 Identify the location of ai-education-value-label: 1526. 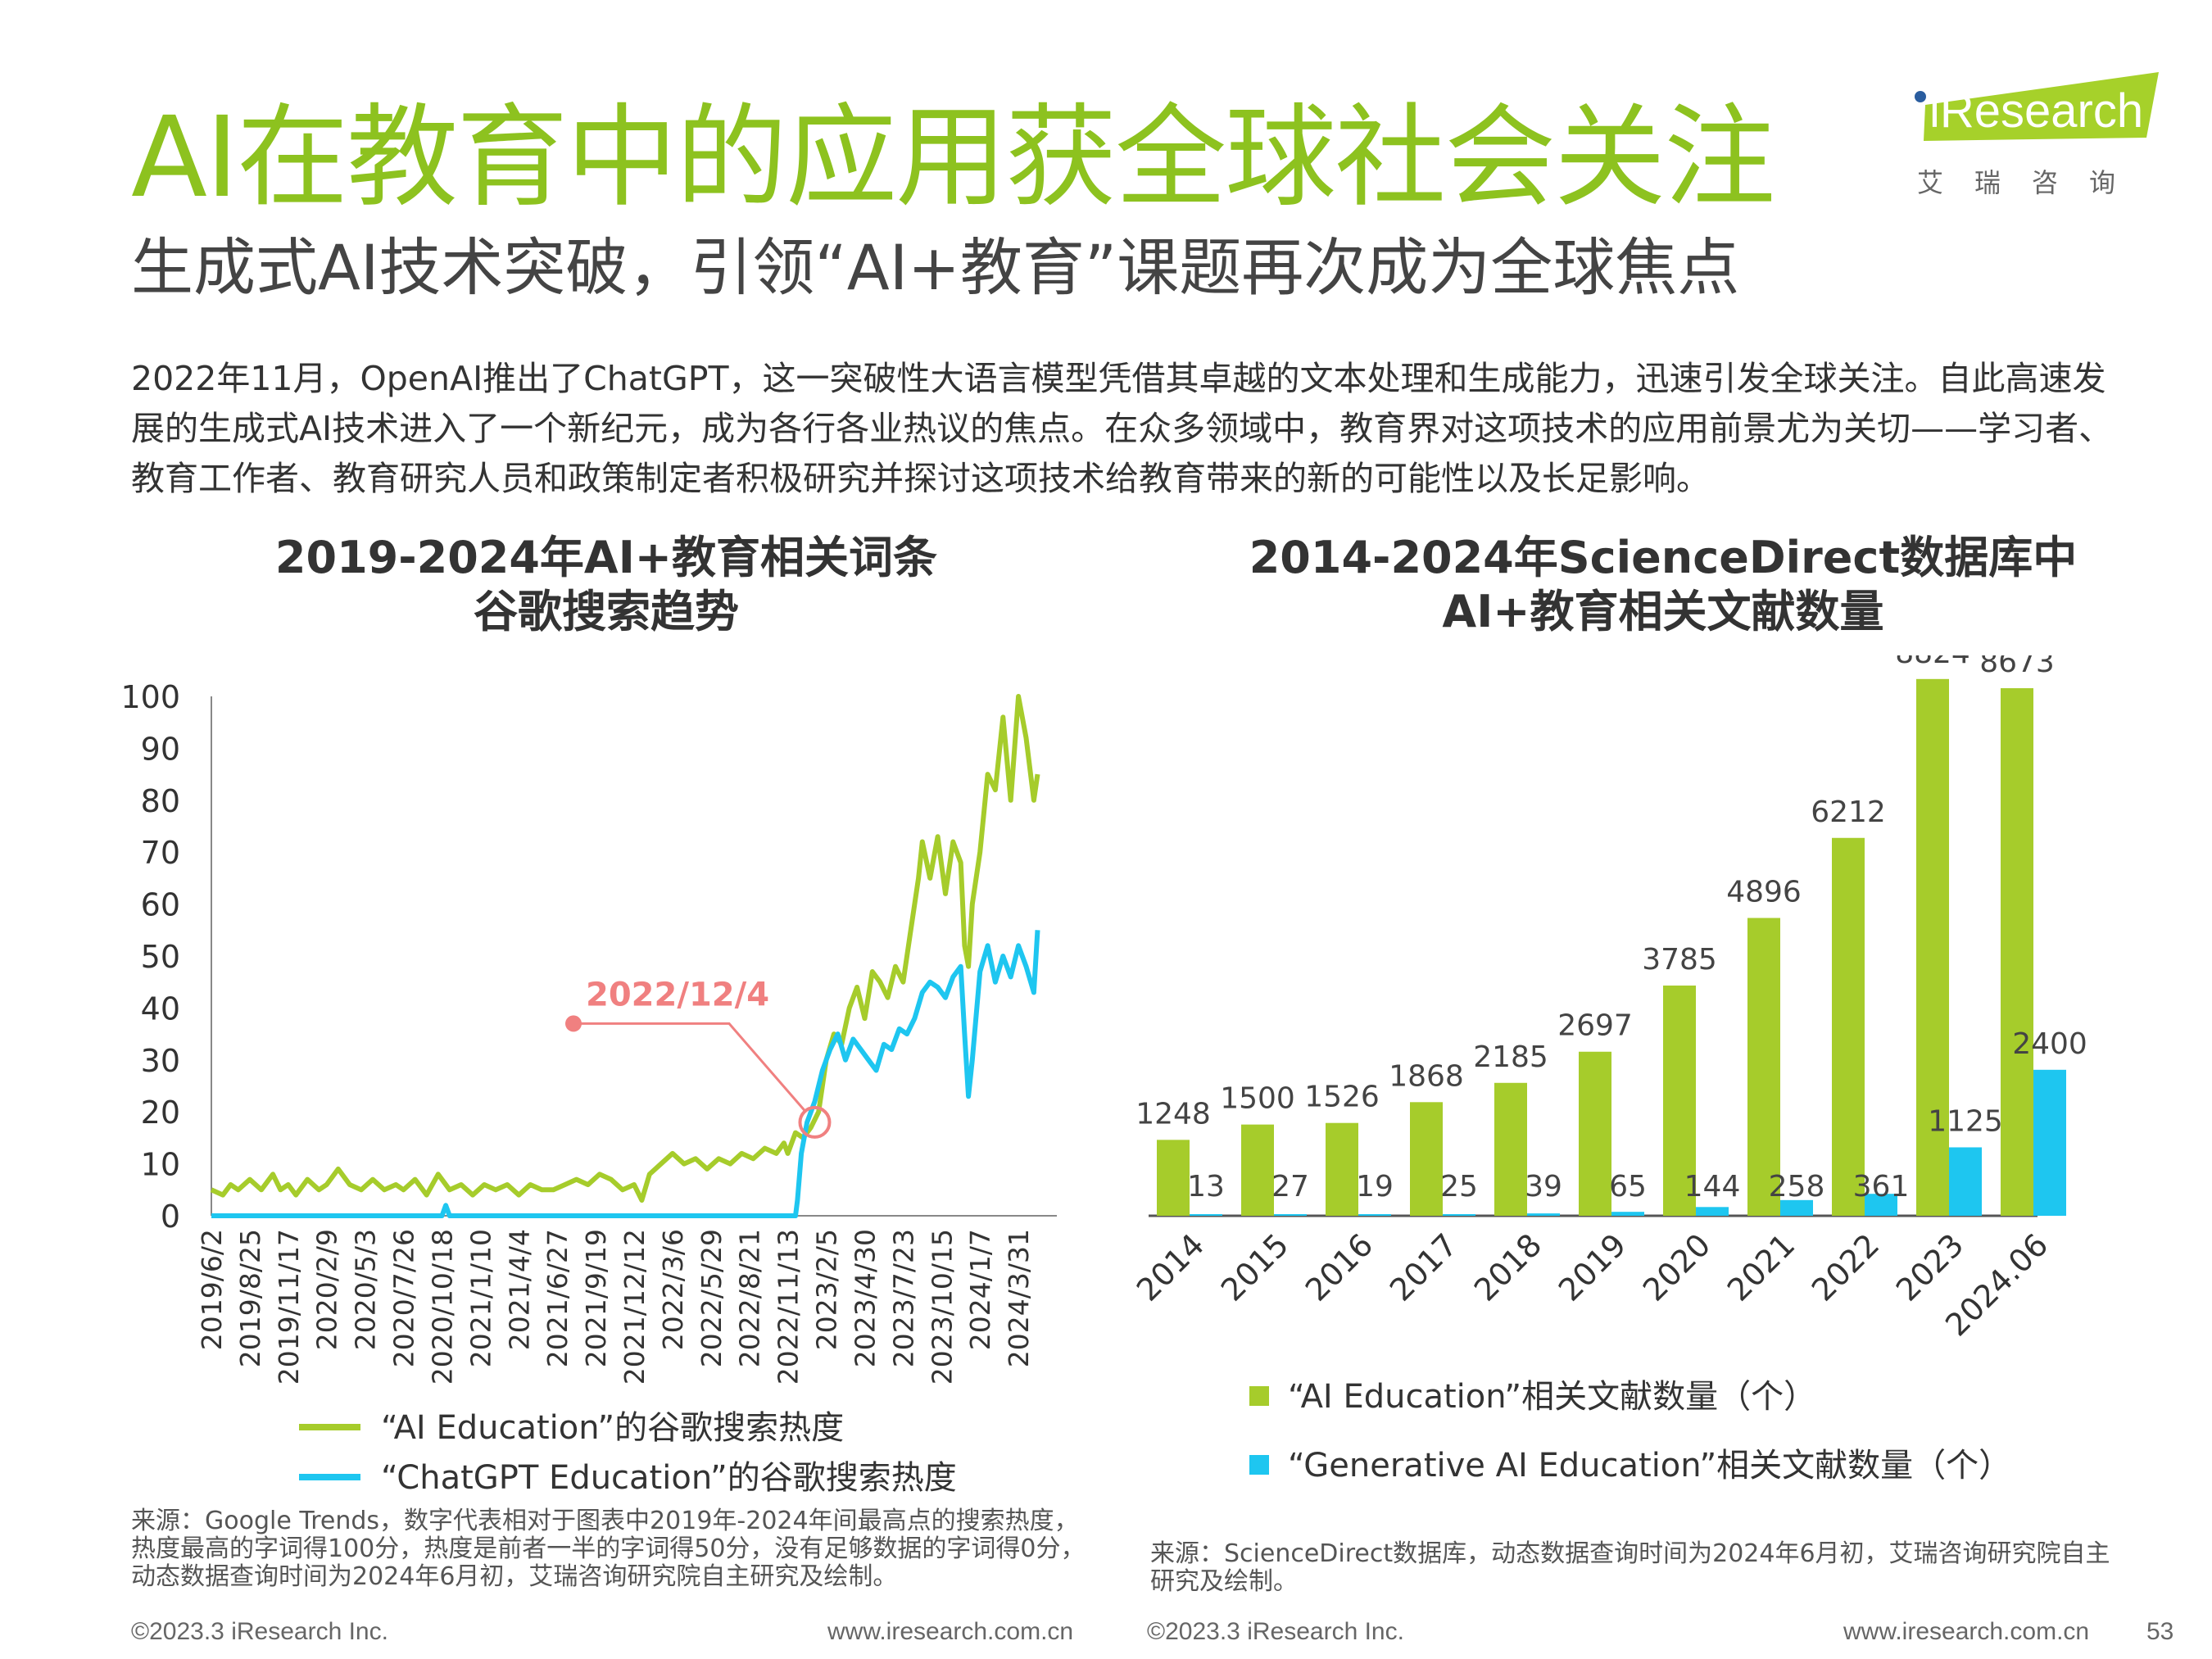
(1342, 1097).